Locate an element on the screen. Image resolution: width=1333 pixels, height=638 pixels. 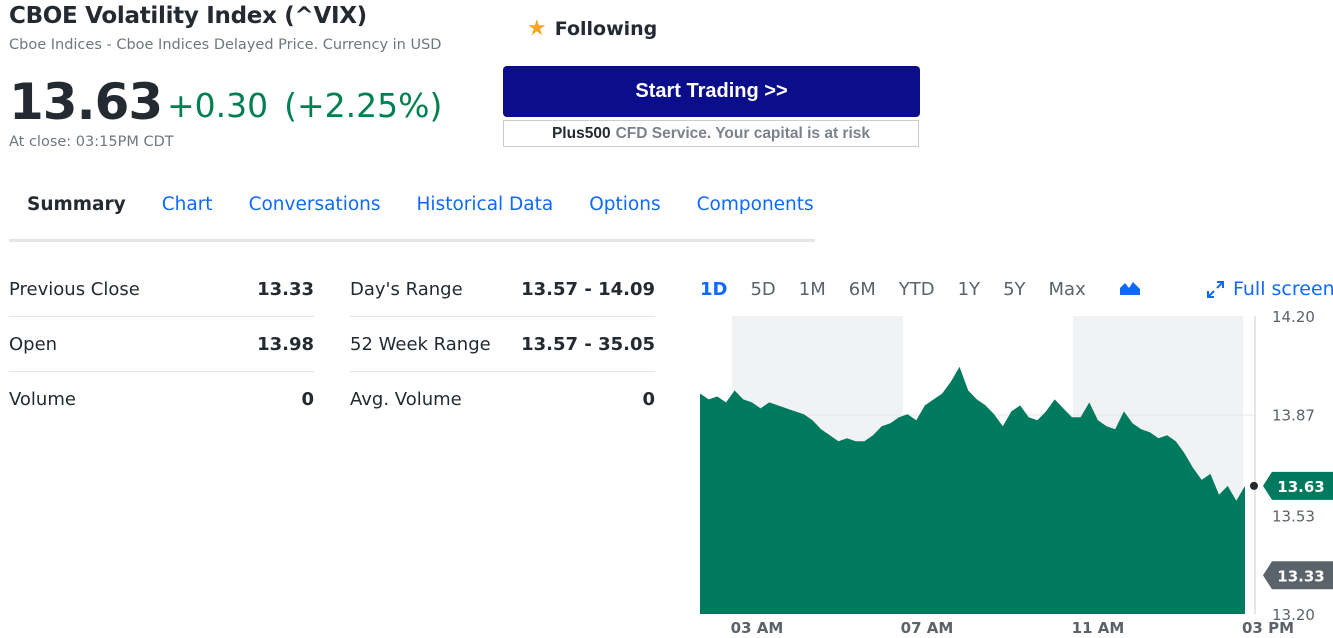
ad-brand: Plus500 is located at coordinates (581, 133).